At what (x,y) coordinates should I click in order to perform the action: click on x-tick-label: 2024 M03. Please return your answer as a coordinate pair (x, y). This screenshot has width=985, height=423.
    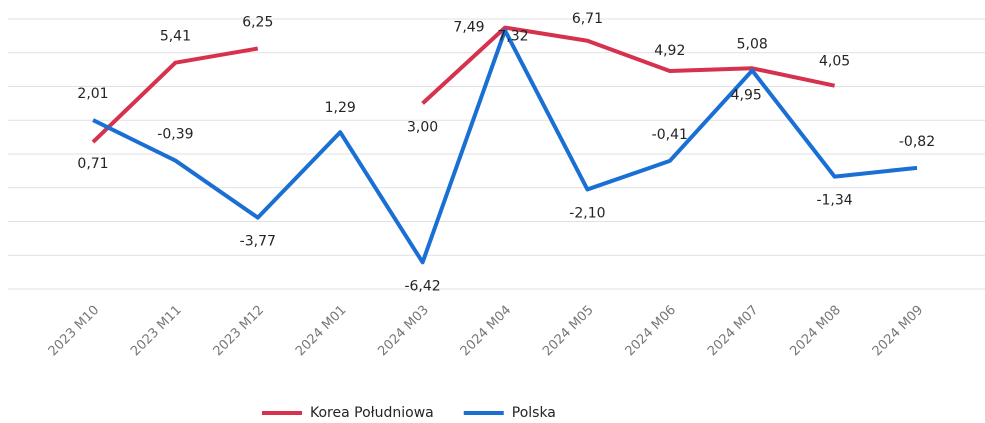
    Looking at the image, I should click on (403, 331).